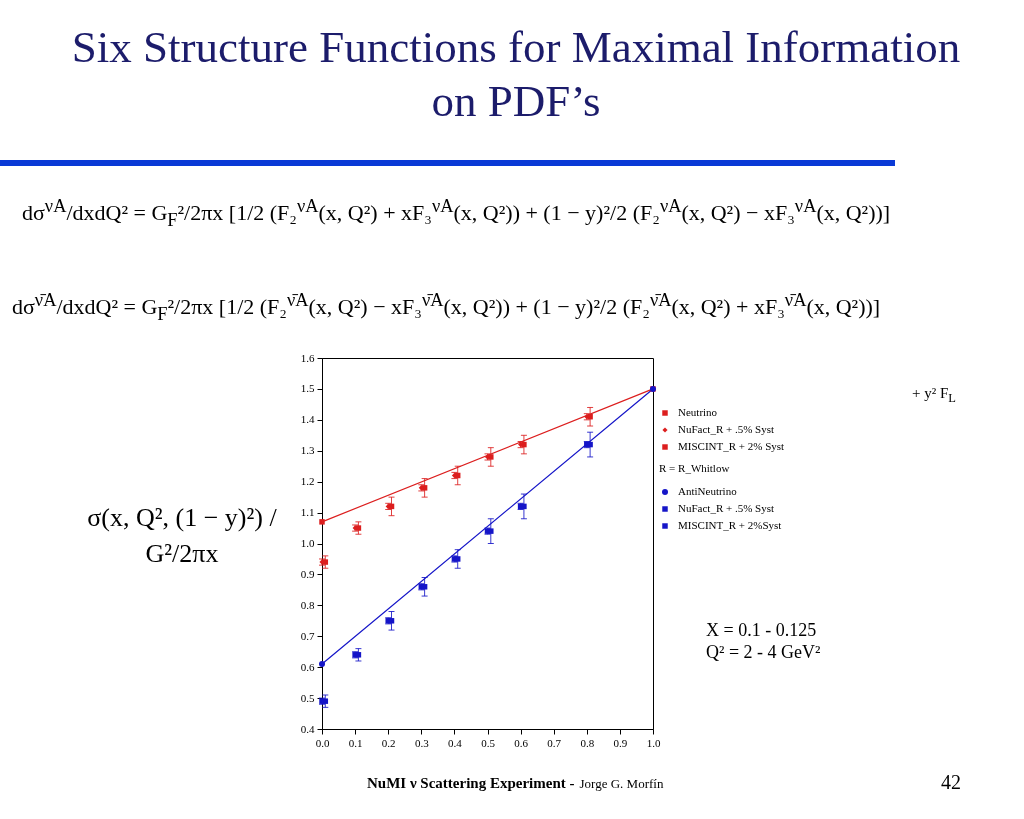 The width and height of the screenshot is (1024, 819). I want to click on text: dσ$^{ν̄A}$/dxdQ² = G$_{F}$²/2πx [1/2 (F₂$^{ν̄A}$(x, Q²) − xF₃$^{ν̄A}$(x, Q²)) + (1 − y)²/2 (F₂$^{ν̄A}$(x, Q²) + xF₃$^{ν̄A}$(x, Q²))], so click(446, 307).